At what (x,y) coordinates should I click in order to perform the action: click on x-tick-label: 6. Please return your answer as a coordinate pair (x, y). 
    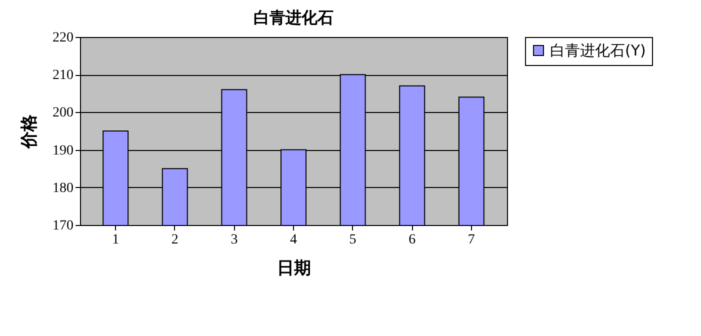
    Looking at the image, I should click on (412, 240).